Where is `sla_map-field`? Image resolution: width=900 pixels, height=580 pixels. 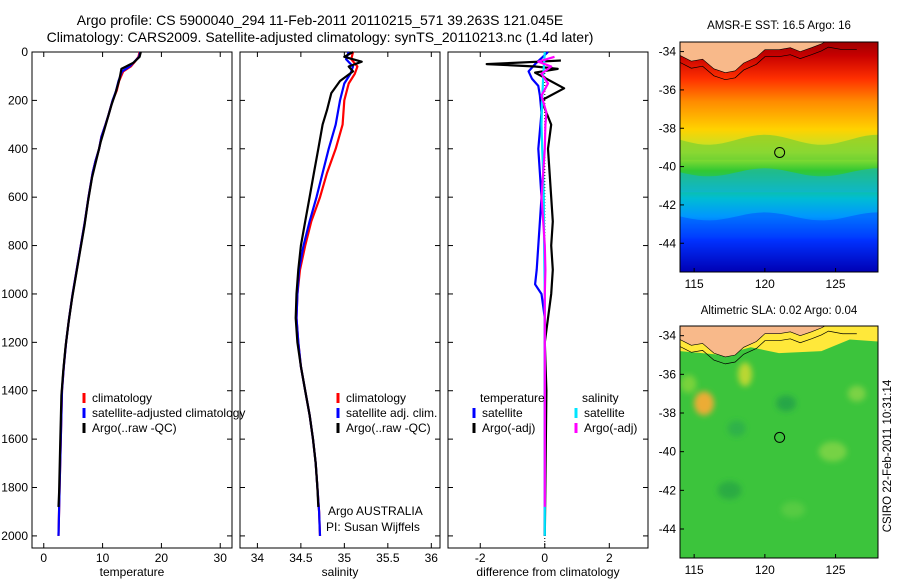 sla_map-field is located at coordinates (779, 442).